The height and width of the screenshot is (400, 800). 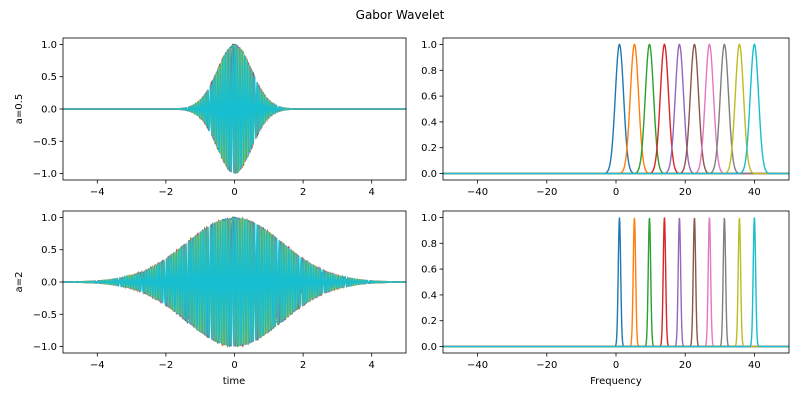 What do you see at coordinates (19, 282) in the screenshot?
I see `y-axis-label: a=2` at bounding box center [19, 282].